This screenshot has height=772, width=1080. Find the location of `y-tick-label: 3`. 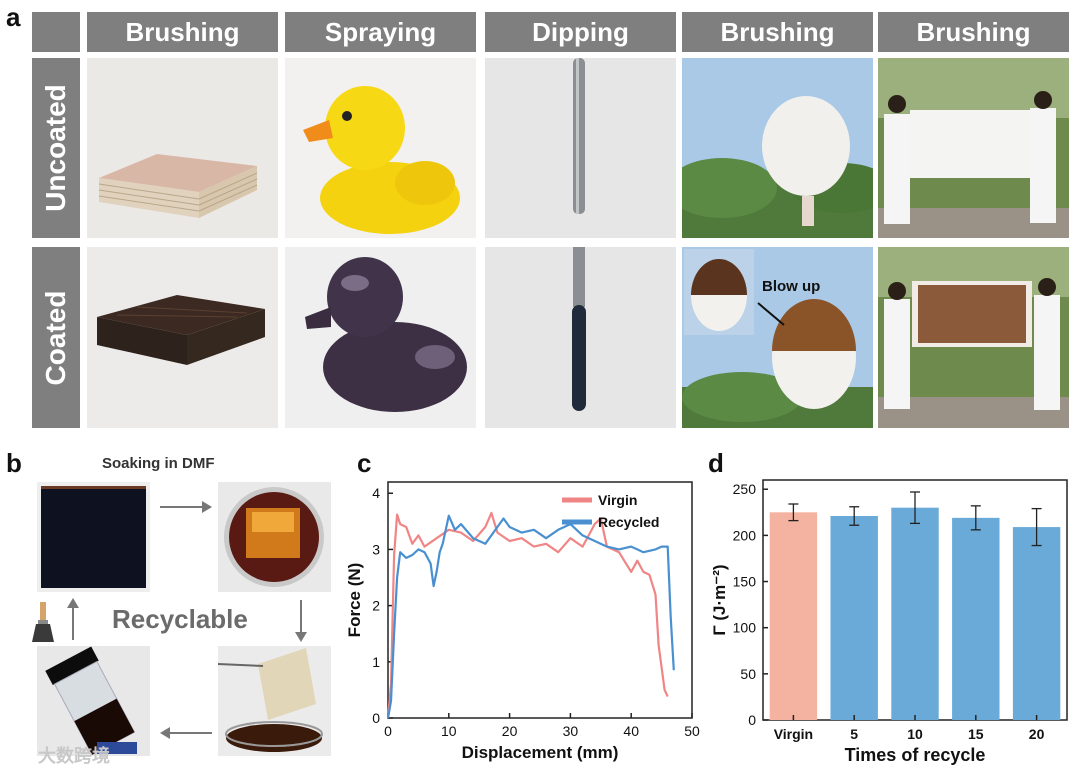

y-tick-label: 3 is located at coordinates (376, 549).